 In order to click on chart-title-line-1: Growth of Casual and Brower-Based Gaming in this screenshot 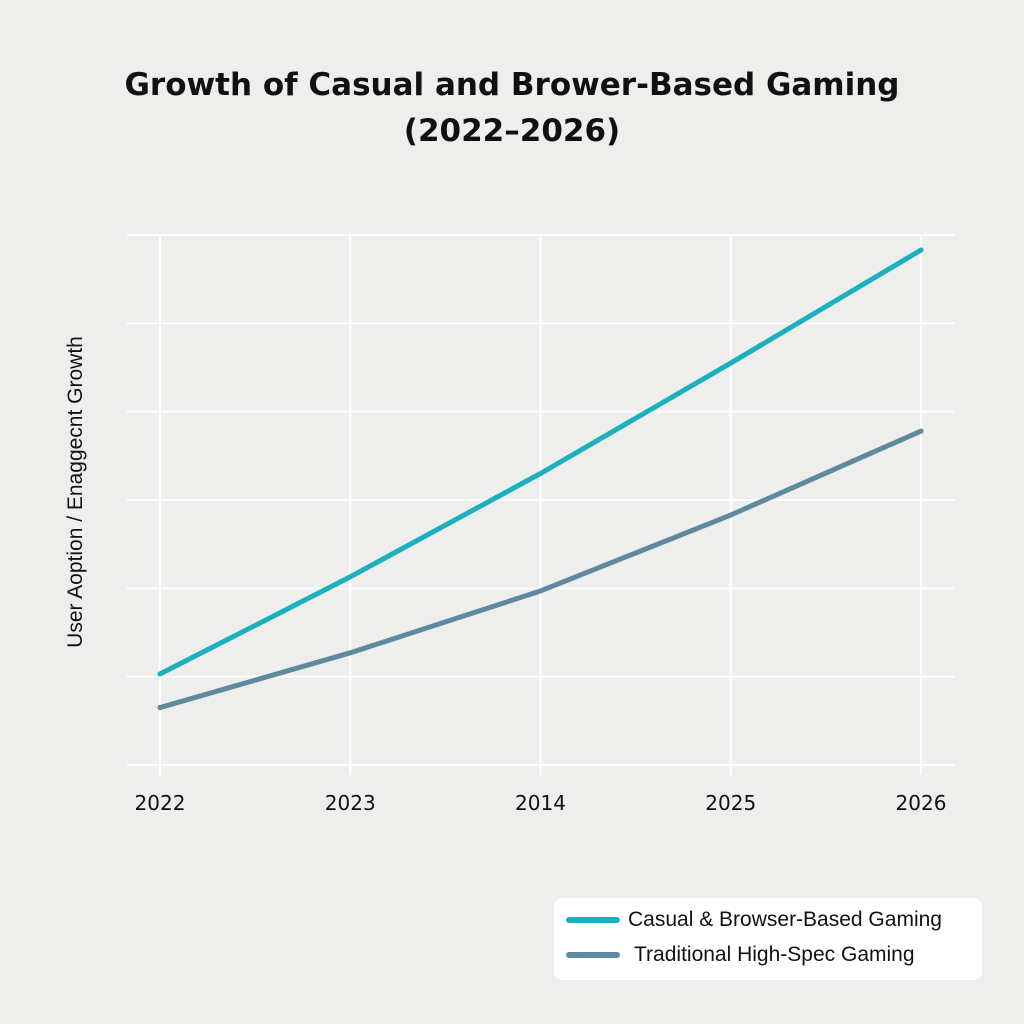, I will do `click(512, 85)`.